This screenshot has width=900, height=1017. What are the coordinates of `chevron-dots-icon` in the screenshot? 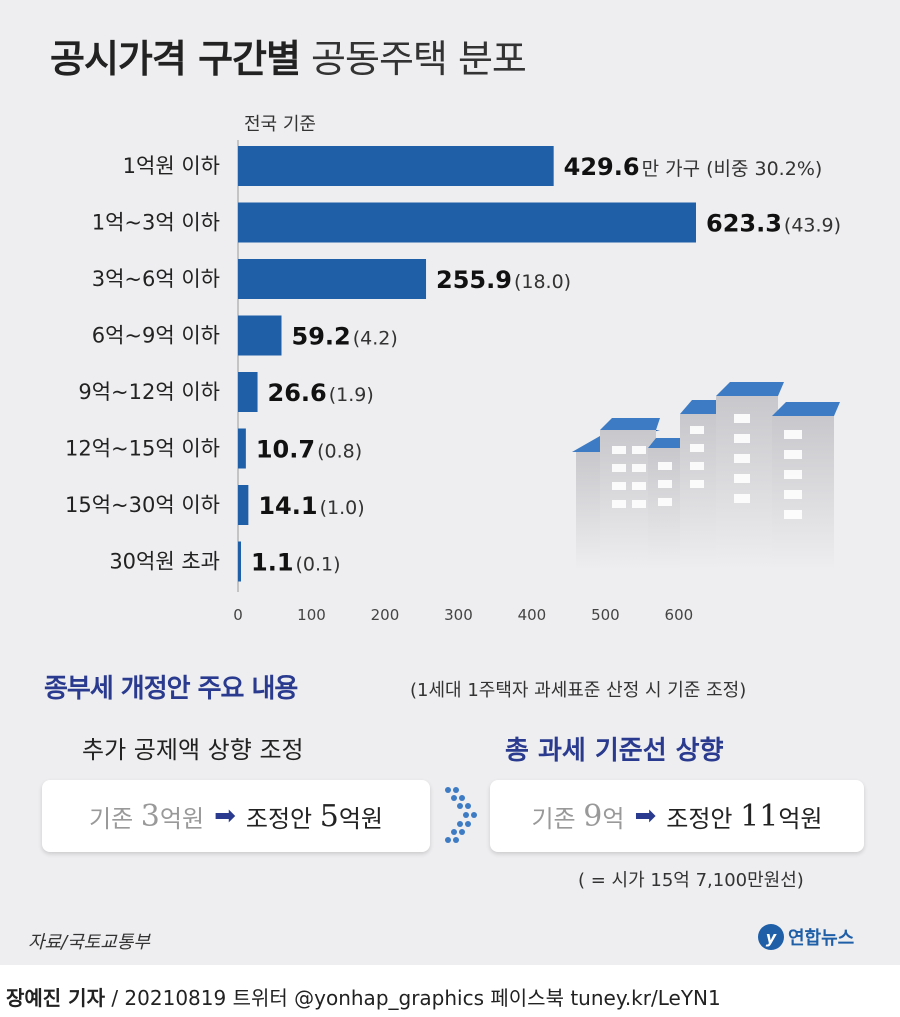 It's located at (461, 815).